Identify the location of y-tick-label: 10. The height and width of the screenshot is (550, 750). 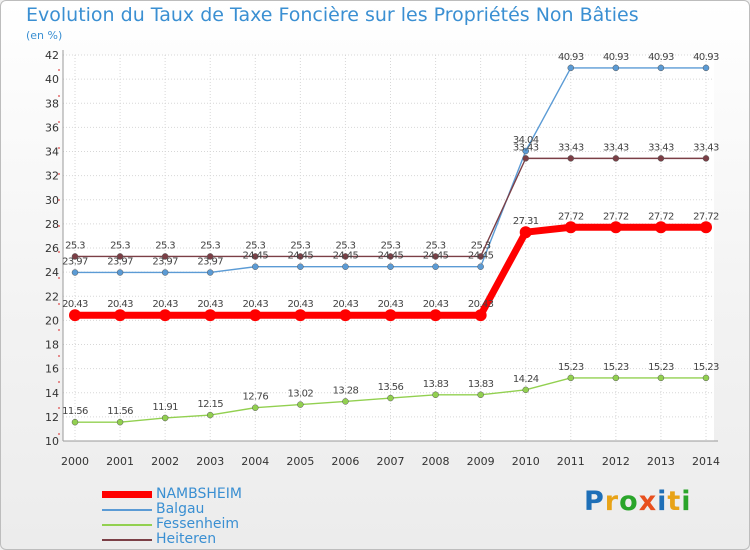
(52, 441).